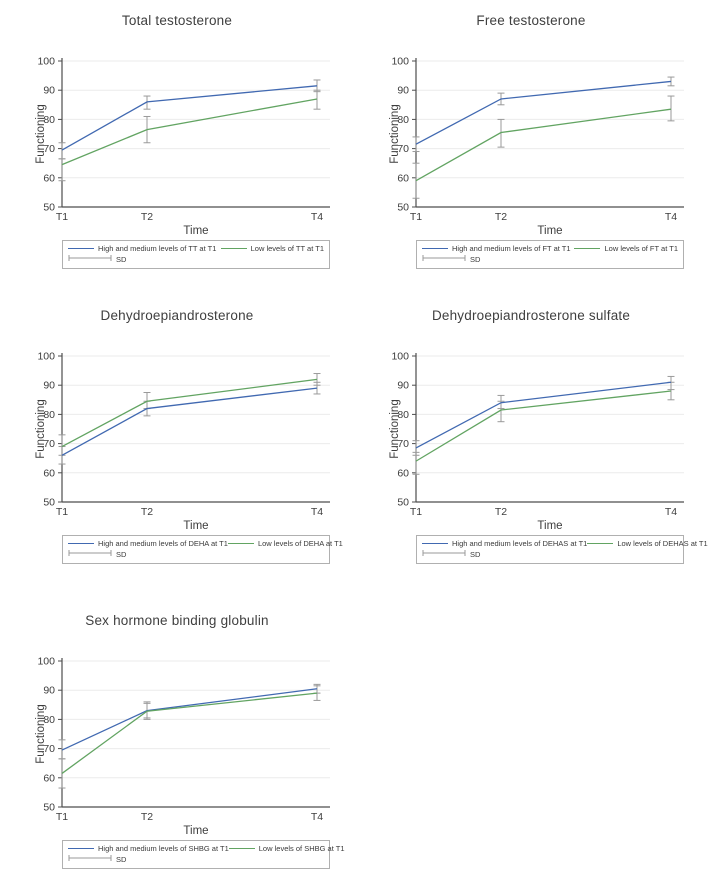  Describe the element at coordinates (300, 543) in the screenshot. I see `legend-label-series2: Low levels of DEHA at T1` at that location.